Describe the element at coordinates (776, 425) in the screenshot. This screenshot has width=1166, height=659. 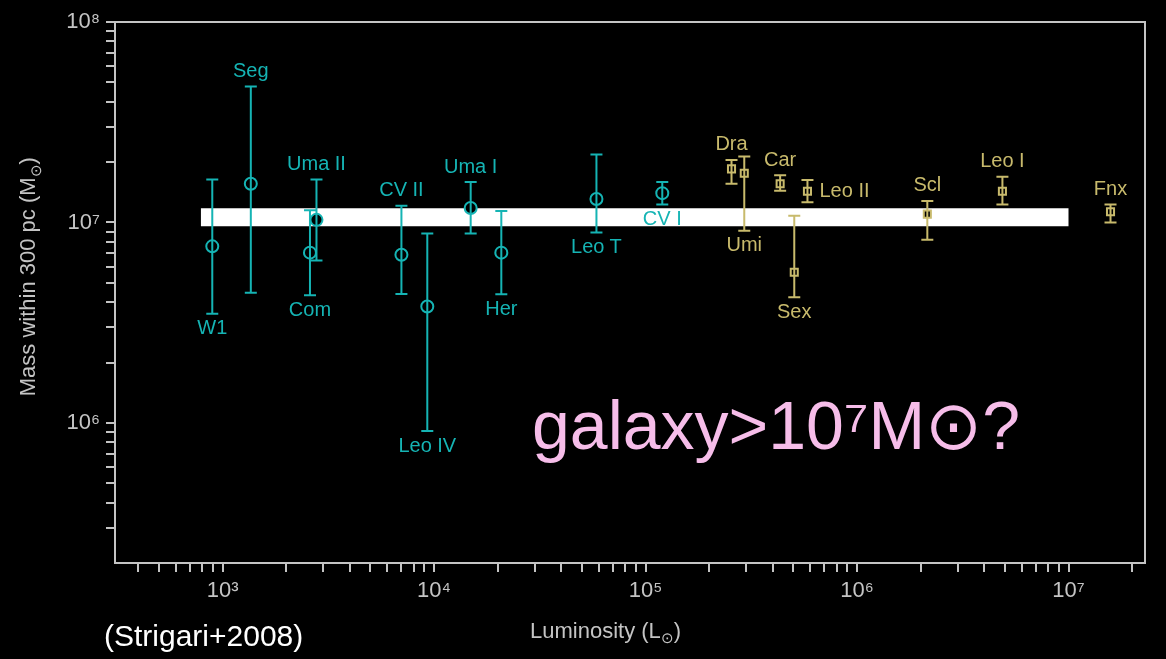
I see `annotation: galaxy>10⁷M⊙?` at that location.